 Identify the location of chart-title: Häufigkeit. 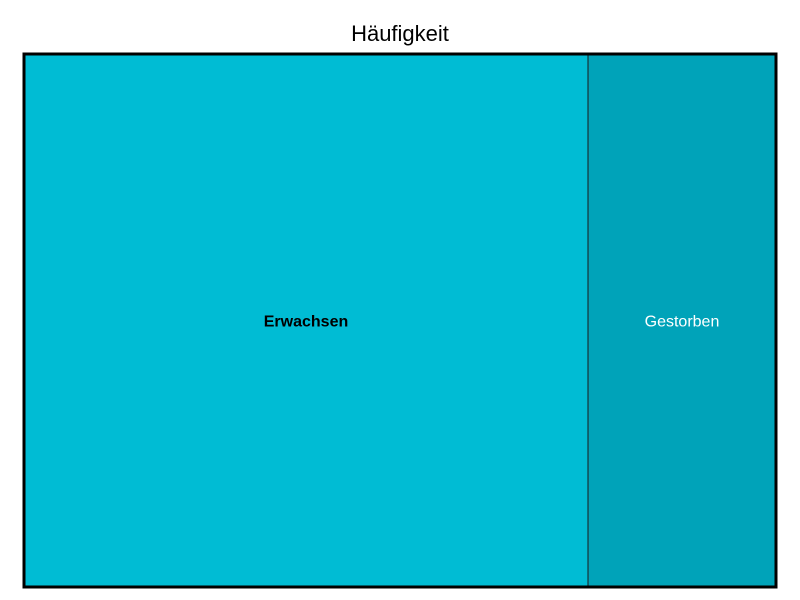
(400, 33).